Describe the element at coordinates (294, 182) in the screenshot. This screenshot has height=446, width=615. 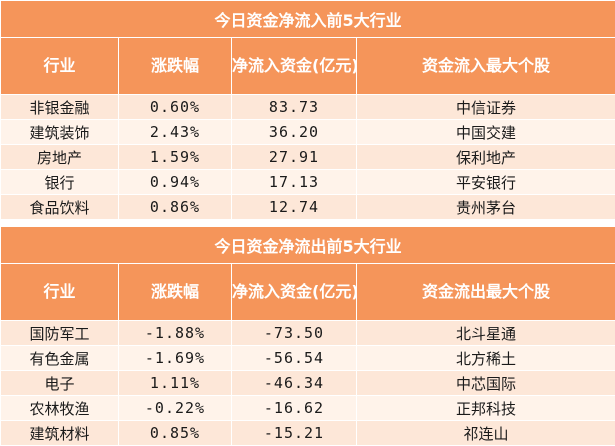
I see `net-flow-cell: 17.13` at that location.